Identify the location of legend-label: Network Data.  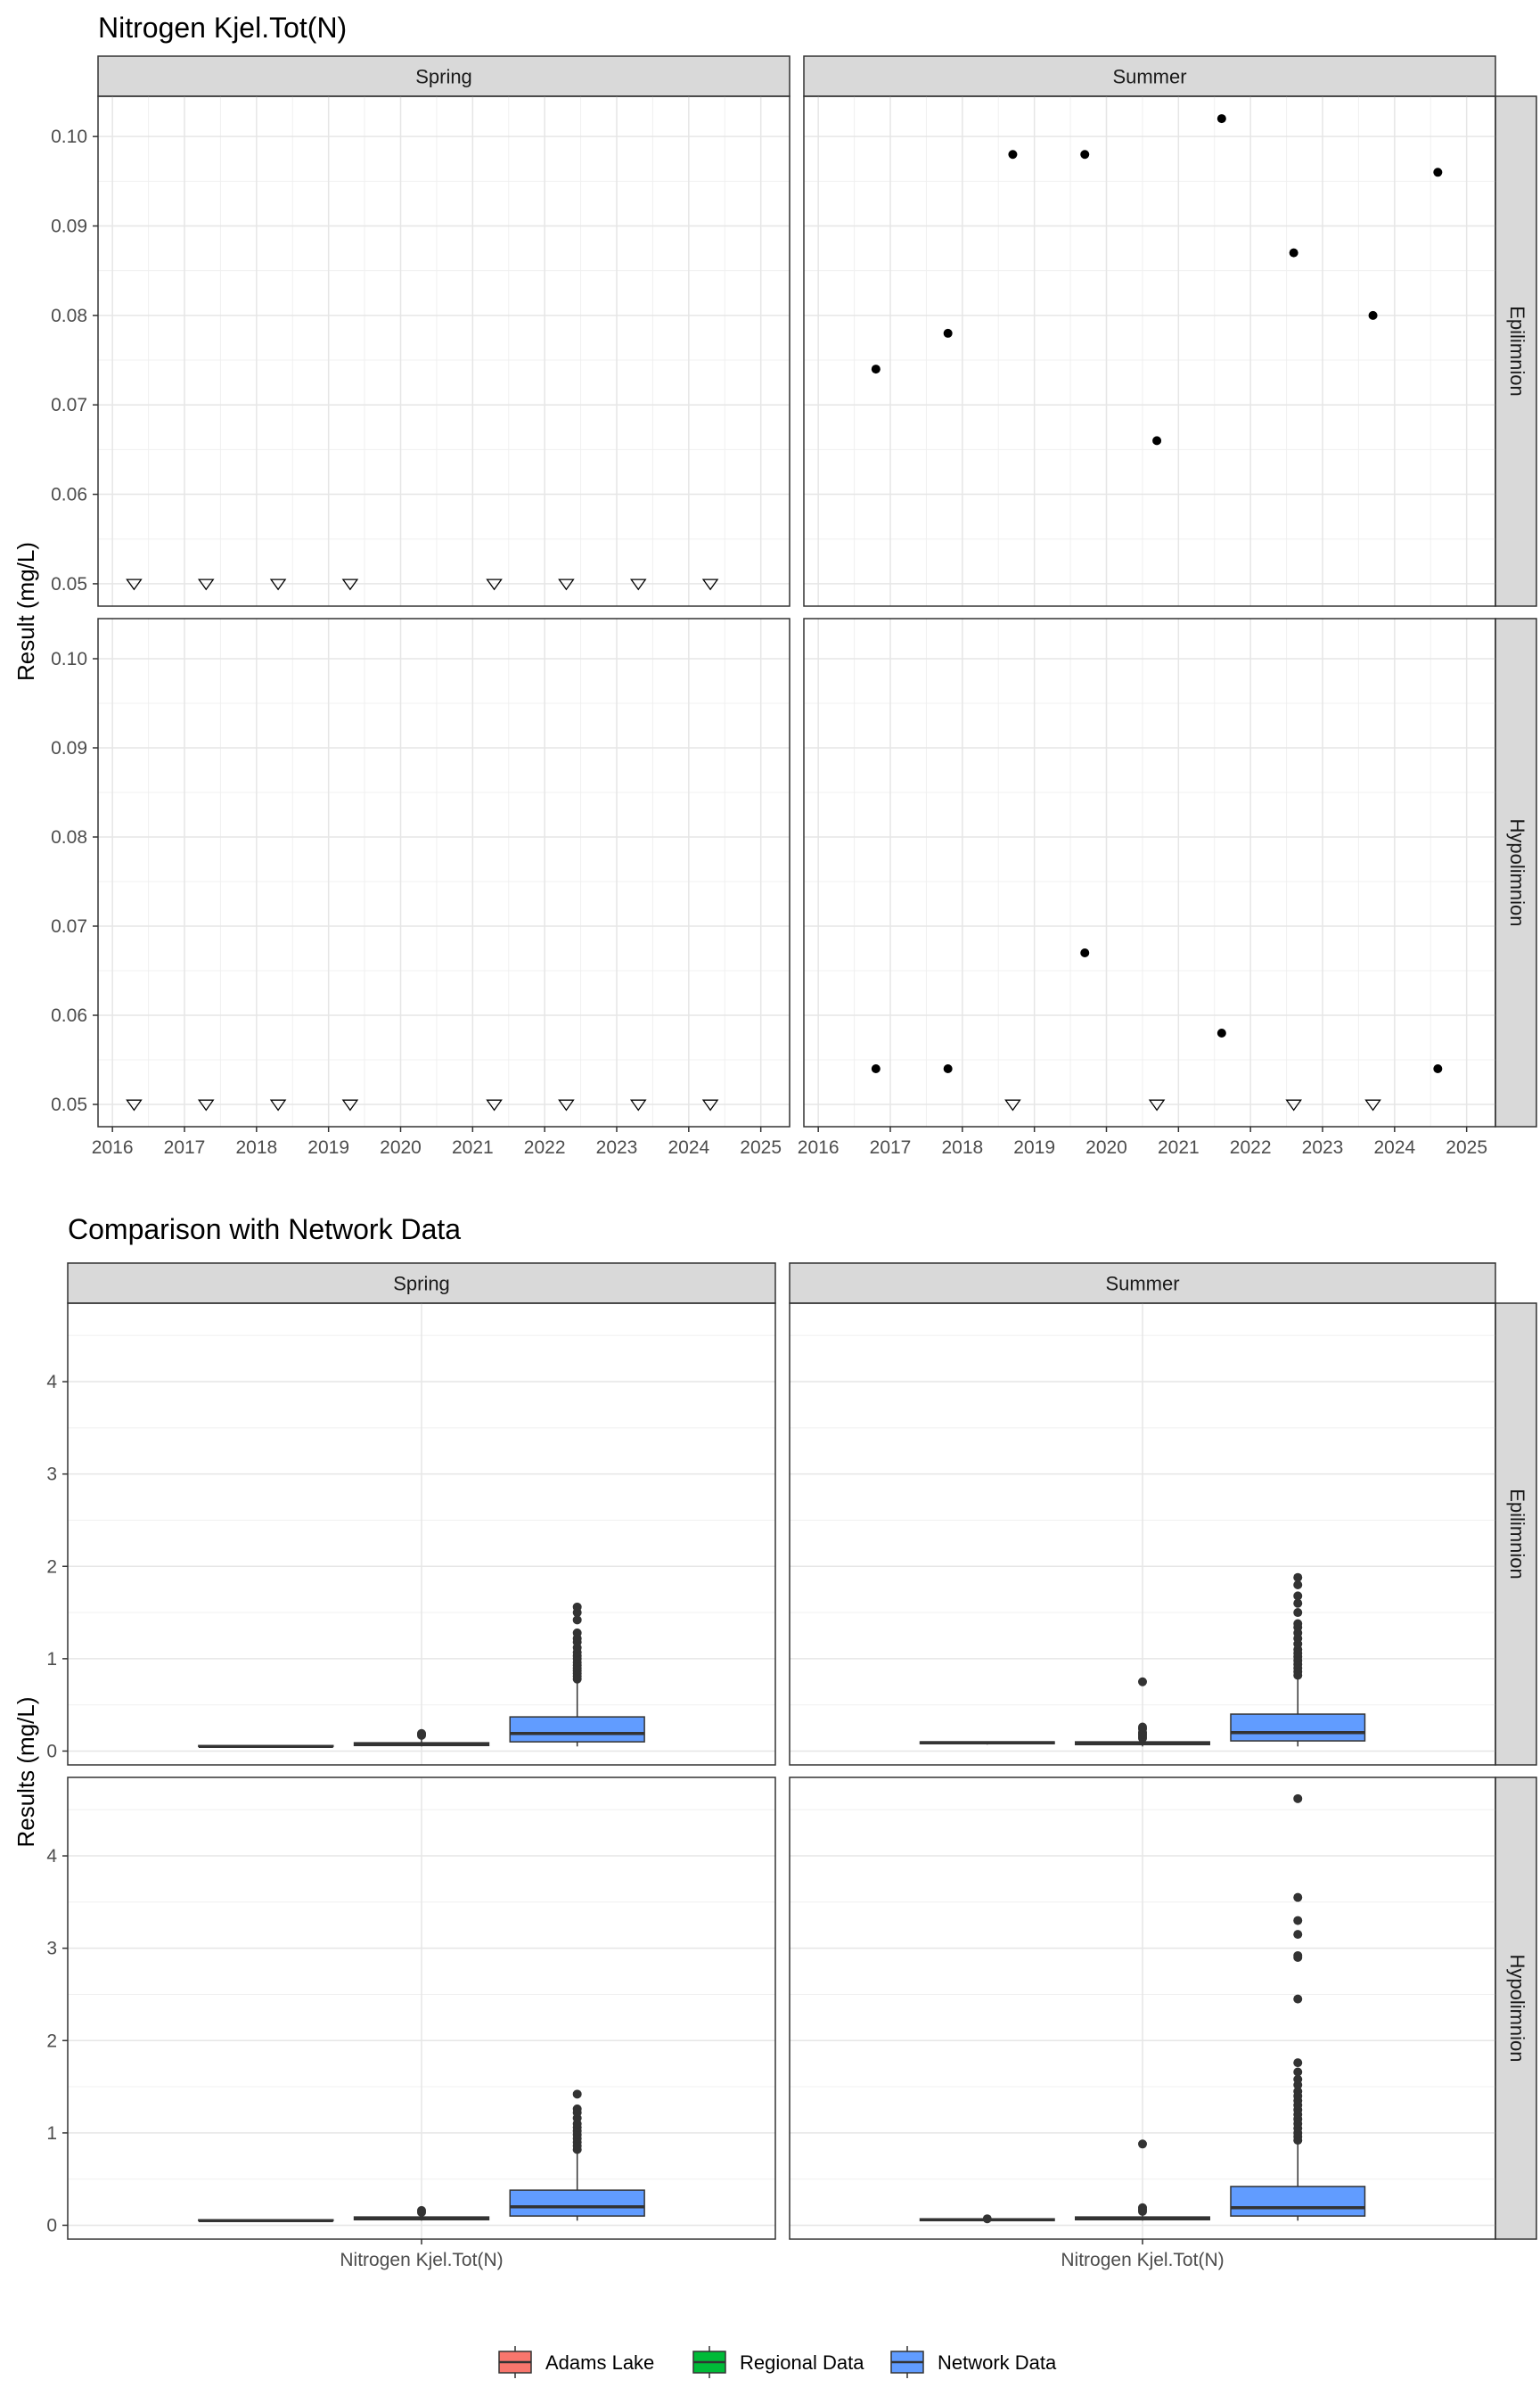
(997, 2362).